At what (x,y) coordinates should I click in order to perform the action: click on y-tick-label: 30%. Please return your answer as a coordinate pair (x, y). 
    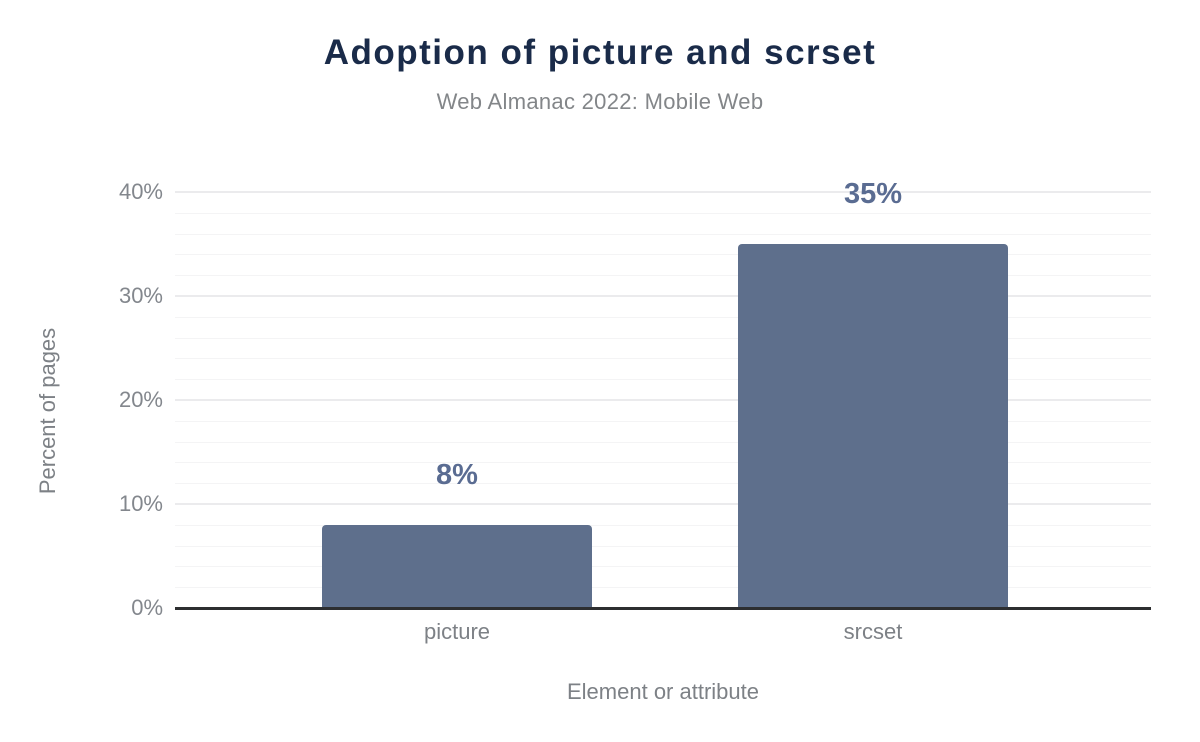
    Looking at the image, I should click on (140, 295).